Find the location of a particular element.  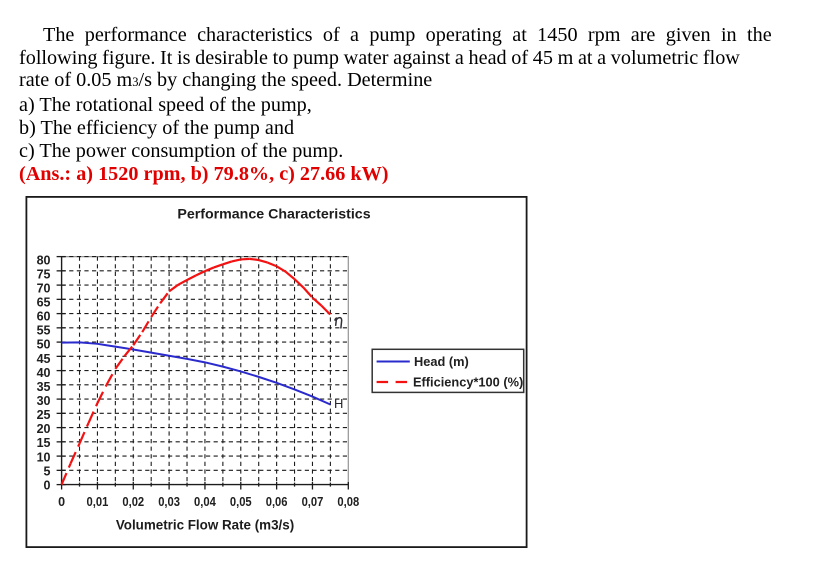

svg-text: 45 is located at coordinates (44, 359).